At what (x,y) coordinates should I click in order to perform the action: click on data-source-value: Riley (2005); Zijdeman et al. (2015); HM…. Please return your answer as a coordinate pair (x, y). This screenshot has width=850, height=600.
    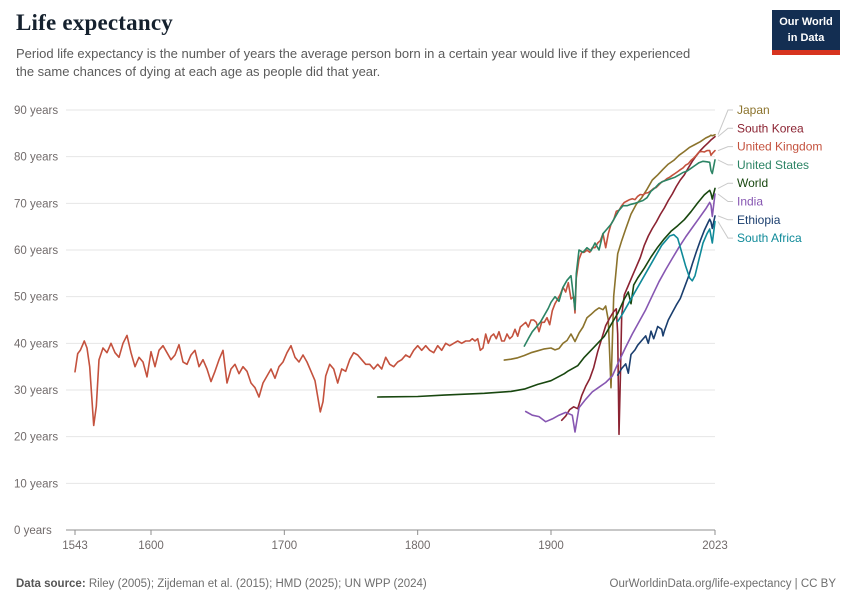
    Looking at the image, I should click on (256, 584).